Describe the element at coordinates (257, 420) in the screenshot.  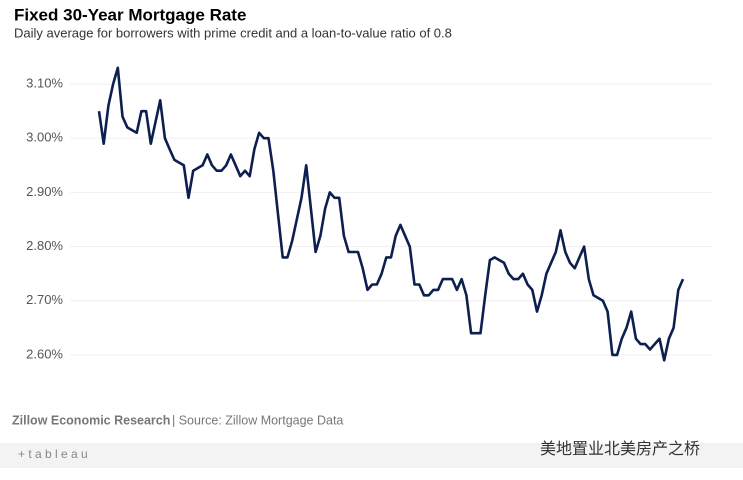
I see `footer-source: | Source: Zillow Mortgage Data` at that location.